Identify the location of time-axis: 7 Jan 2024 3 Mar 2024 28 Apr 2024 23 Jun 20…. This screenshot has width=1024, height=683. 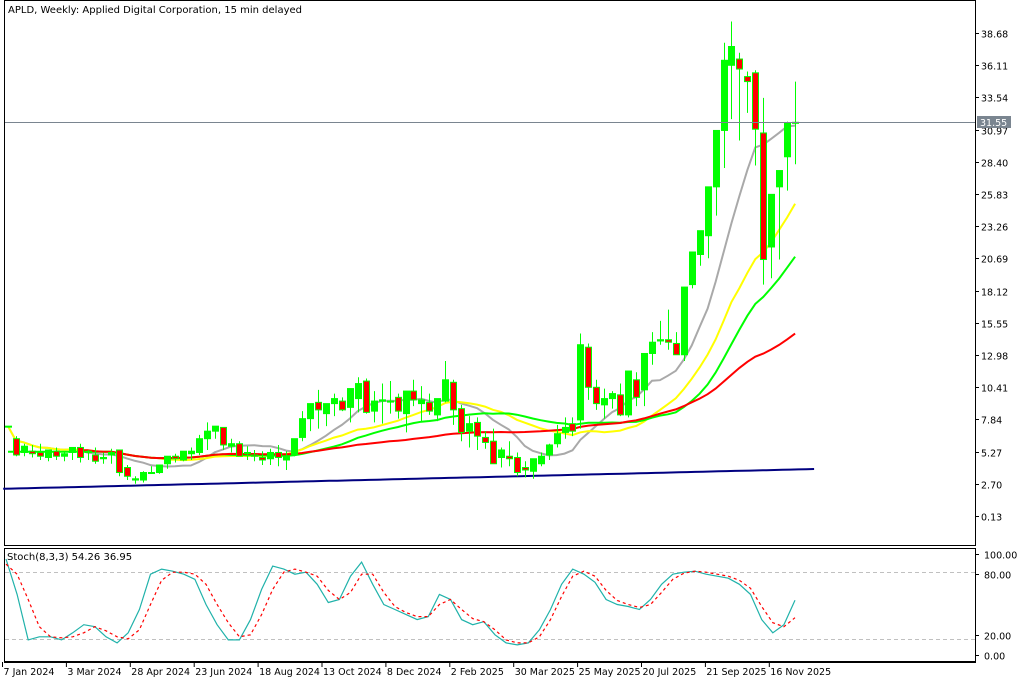
(489, 670).